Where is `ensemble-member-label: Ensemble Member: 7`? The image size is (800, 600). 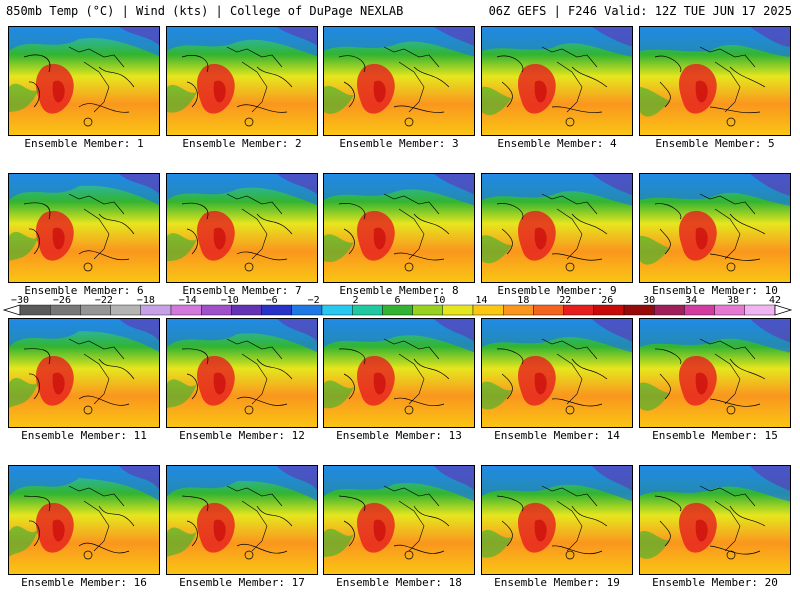 ensemble-member-label: Ensemble Member: 7 is located at coordinates (242, 290).